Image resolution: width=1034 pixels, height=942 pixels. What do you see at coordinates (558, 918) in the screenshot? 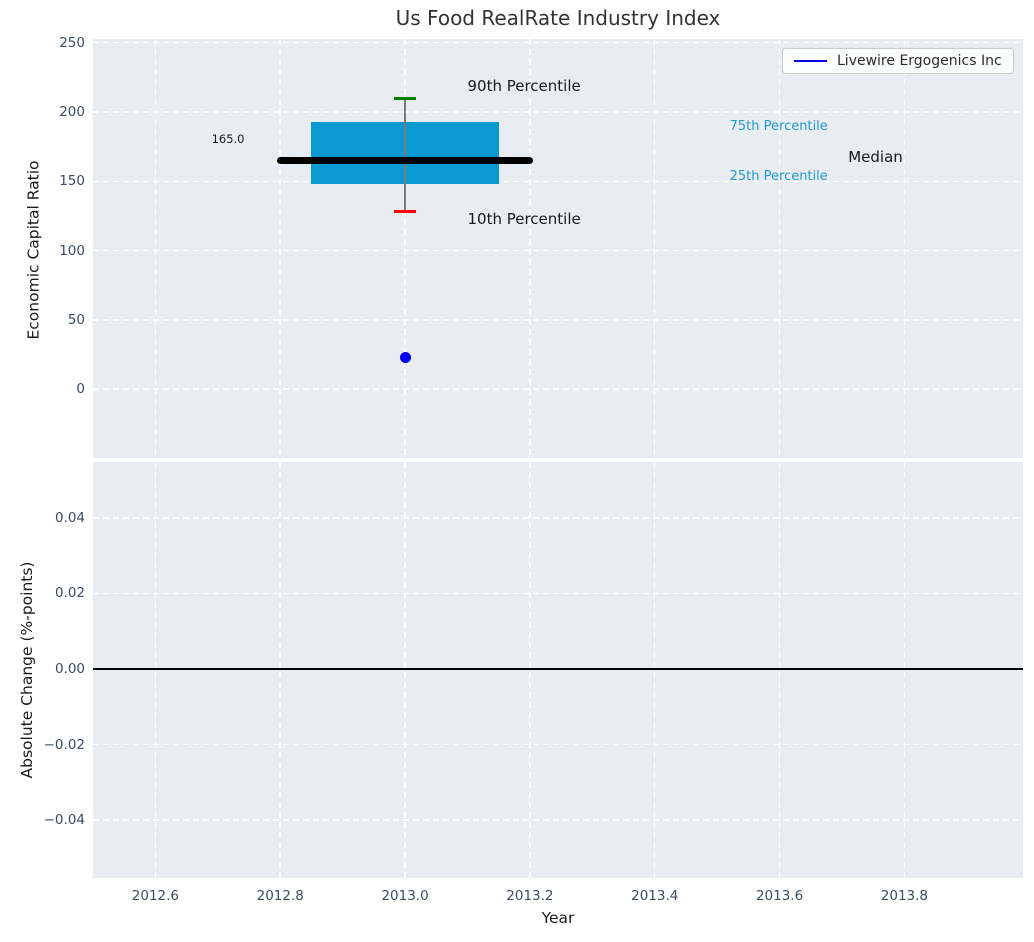
I see `x-axis-label: Year` at bounding box center [558, 918].